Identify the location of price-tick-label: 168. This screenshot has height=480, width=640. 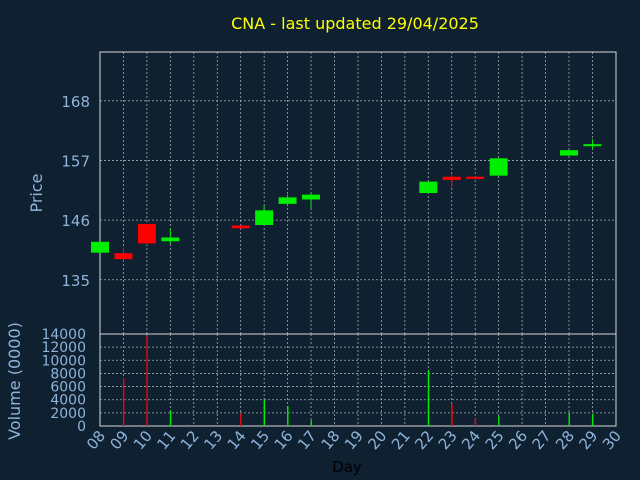
(75, 102).